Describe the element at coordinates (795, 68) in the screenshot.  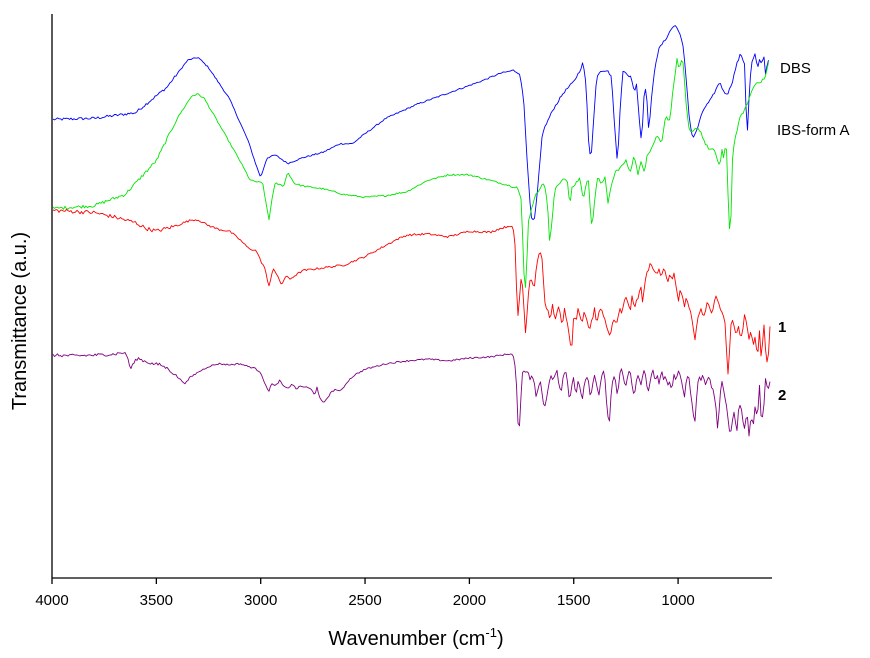
I see `series-label-1: DBS` at that location.